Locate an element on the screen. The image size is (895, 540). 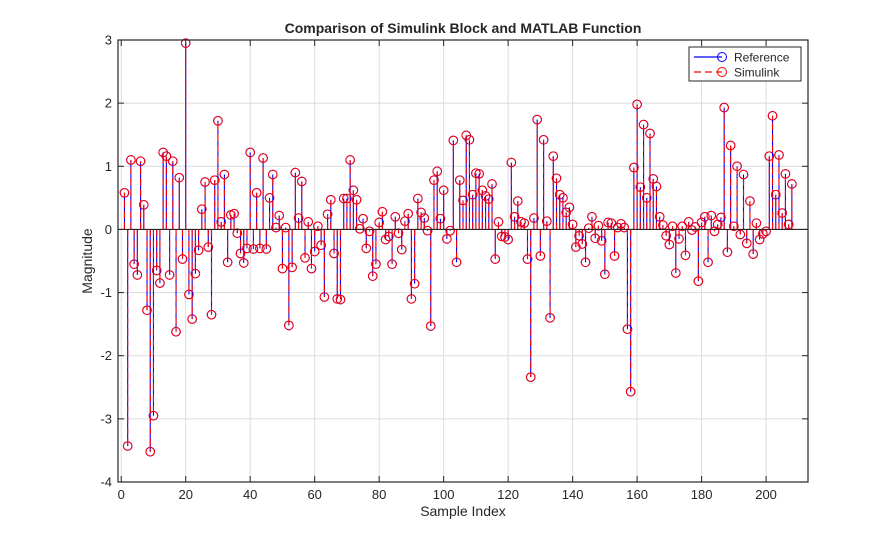
legend-label-reference: Reference is located at coordinates (762, 58).